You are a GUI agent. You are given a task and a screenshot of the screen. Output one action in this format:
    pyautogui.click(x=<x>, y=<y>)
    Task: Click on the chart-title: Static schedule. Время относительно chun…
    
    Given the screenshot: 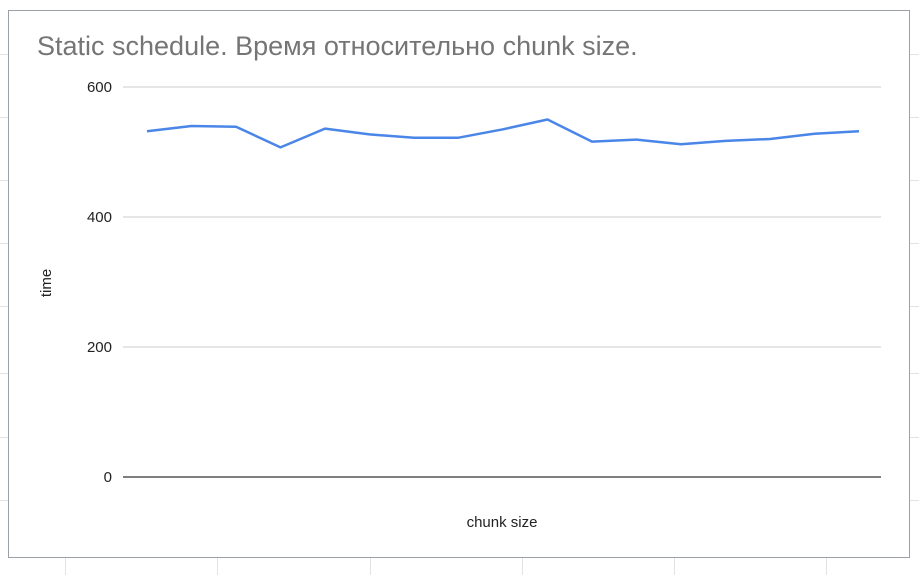 What is the action you would take?
    pyautogui.click(x=337, y=46)
    